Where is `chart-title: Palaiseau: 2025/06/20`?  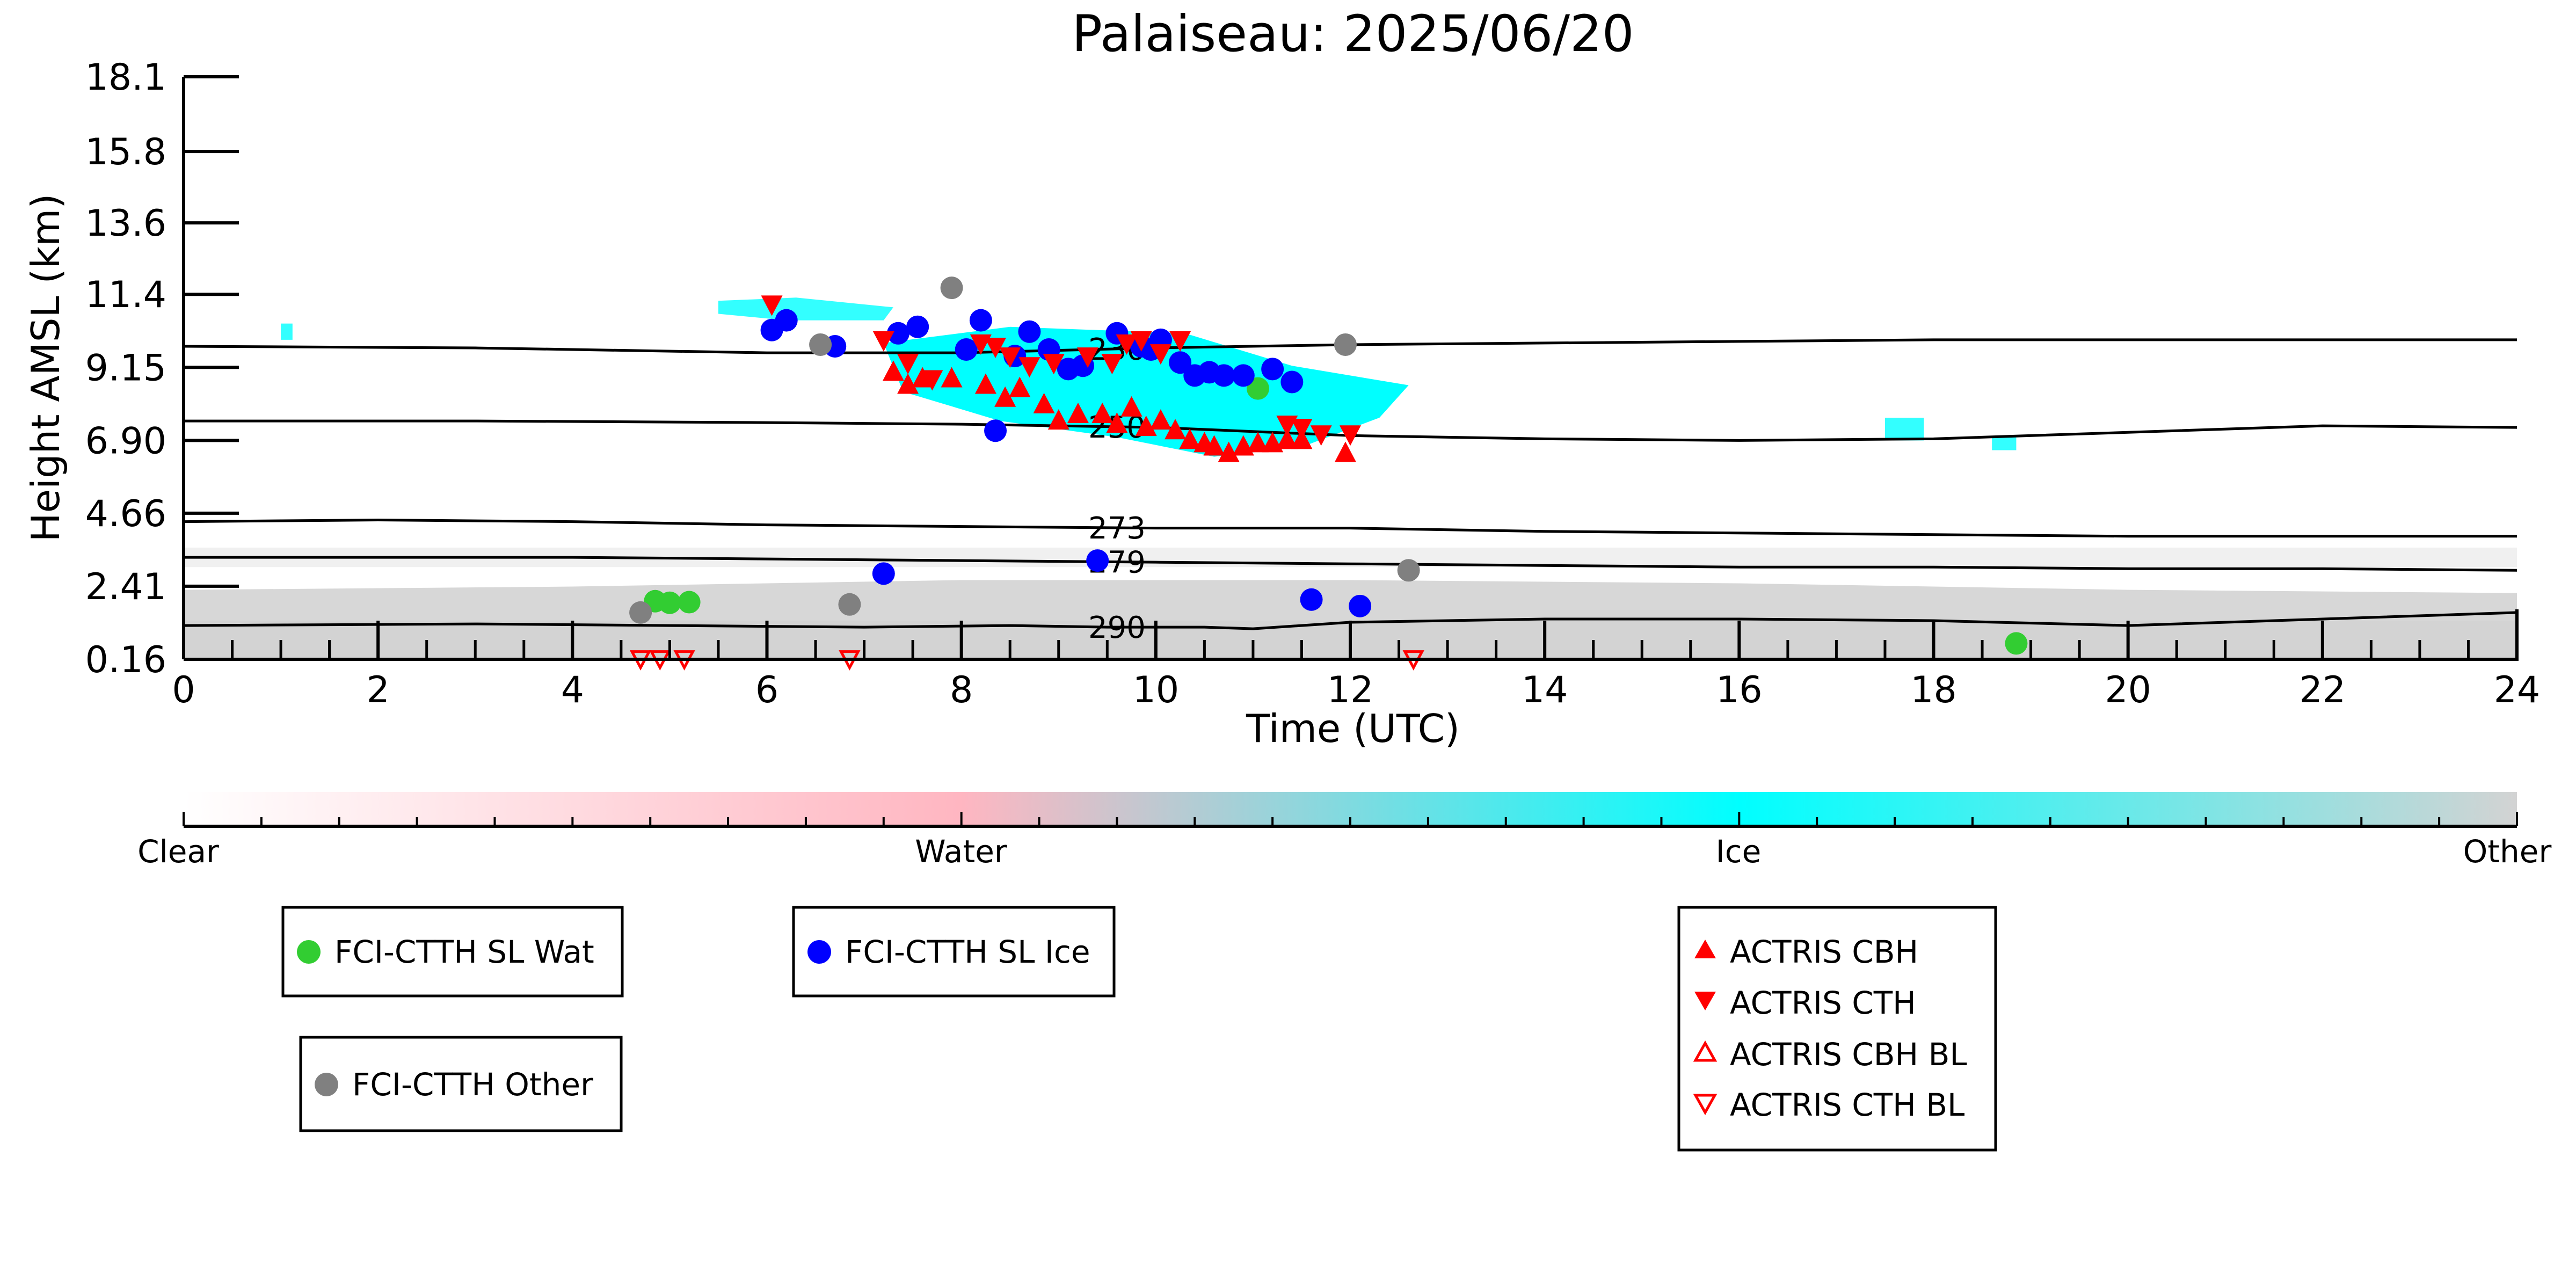 chart-title: Palaiseau: 2025/06/20 is located at coordinates (1353, 34).